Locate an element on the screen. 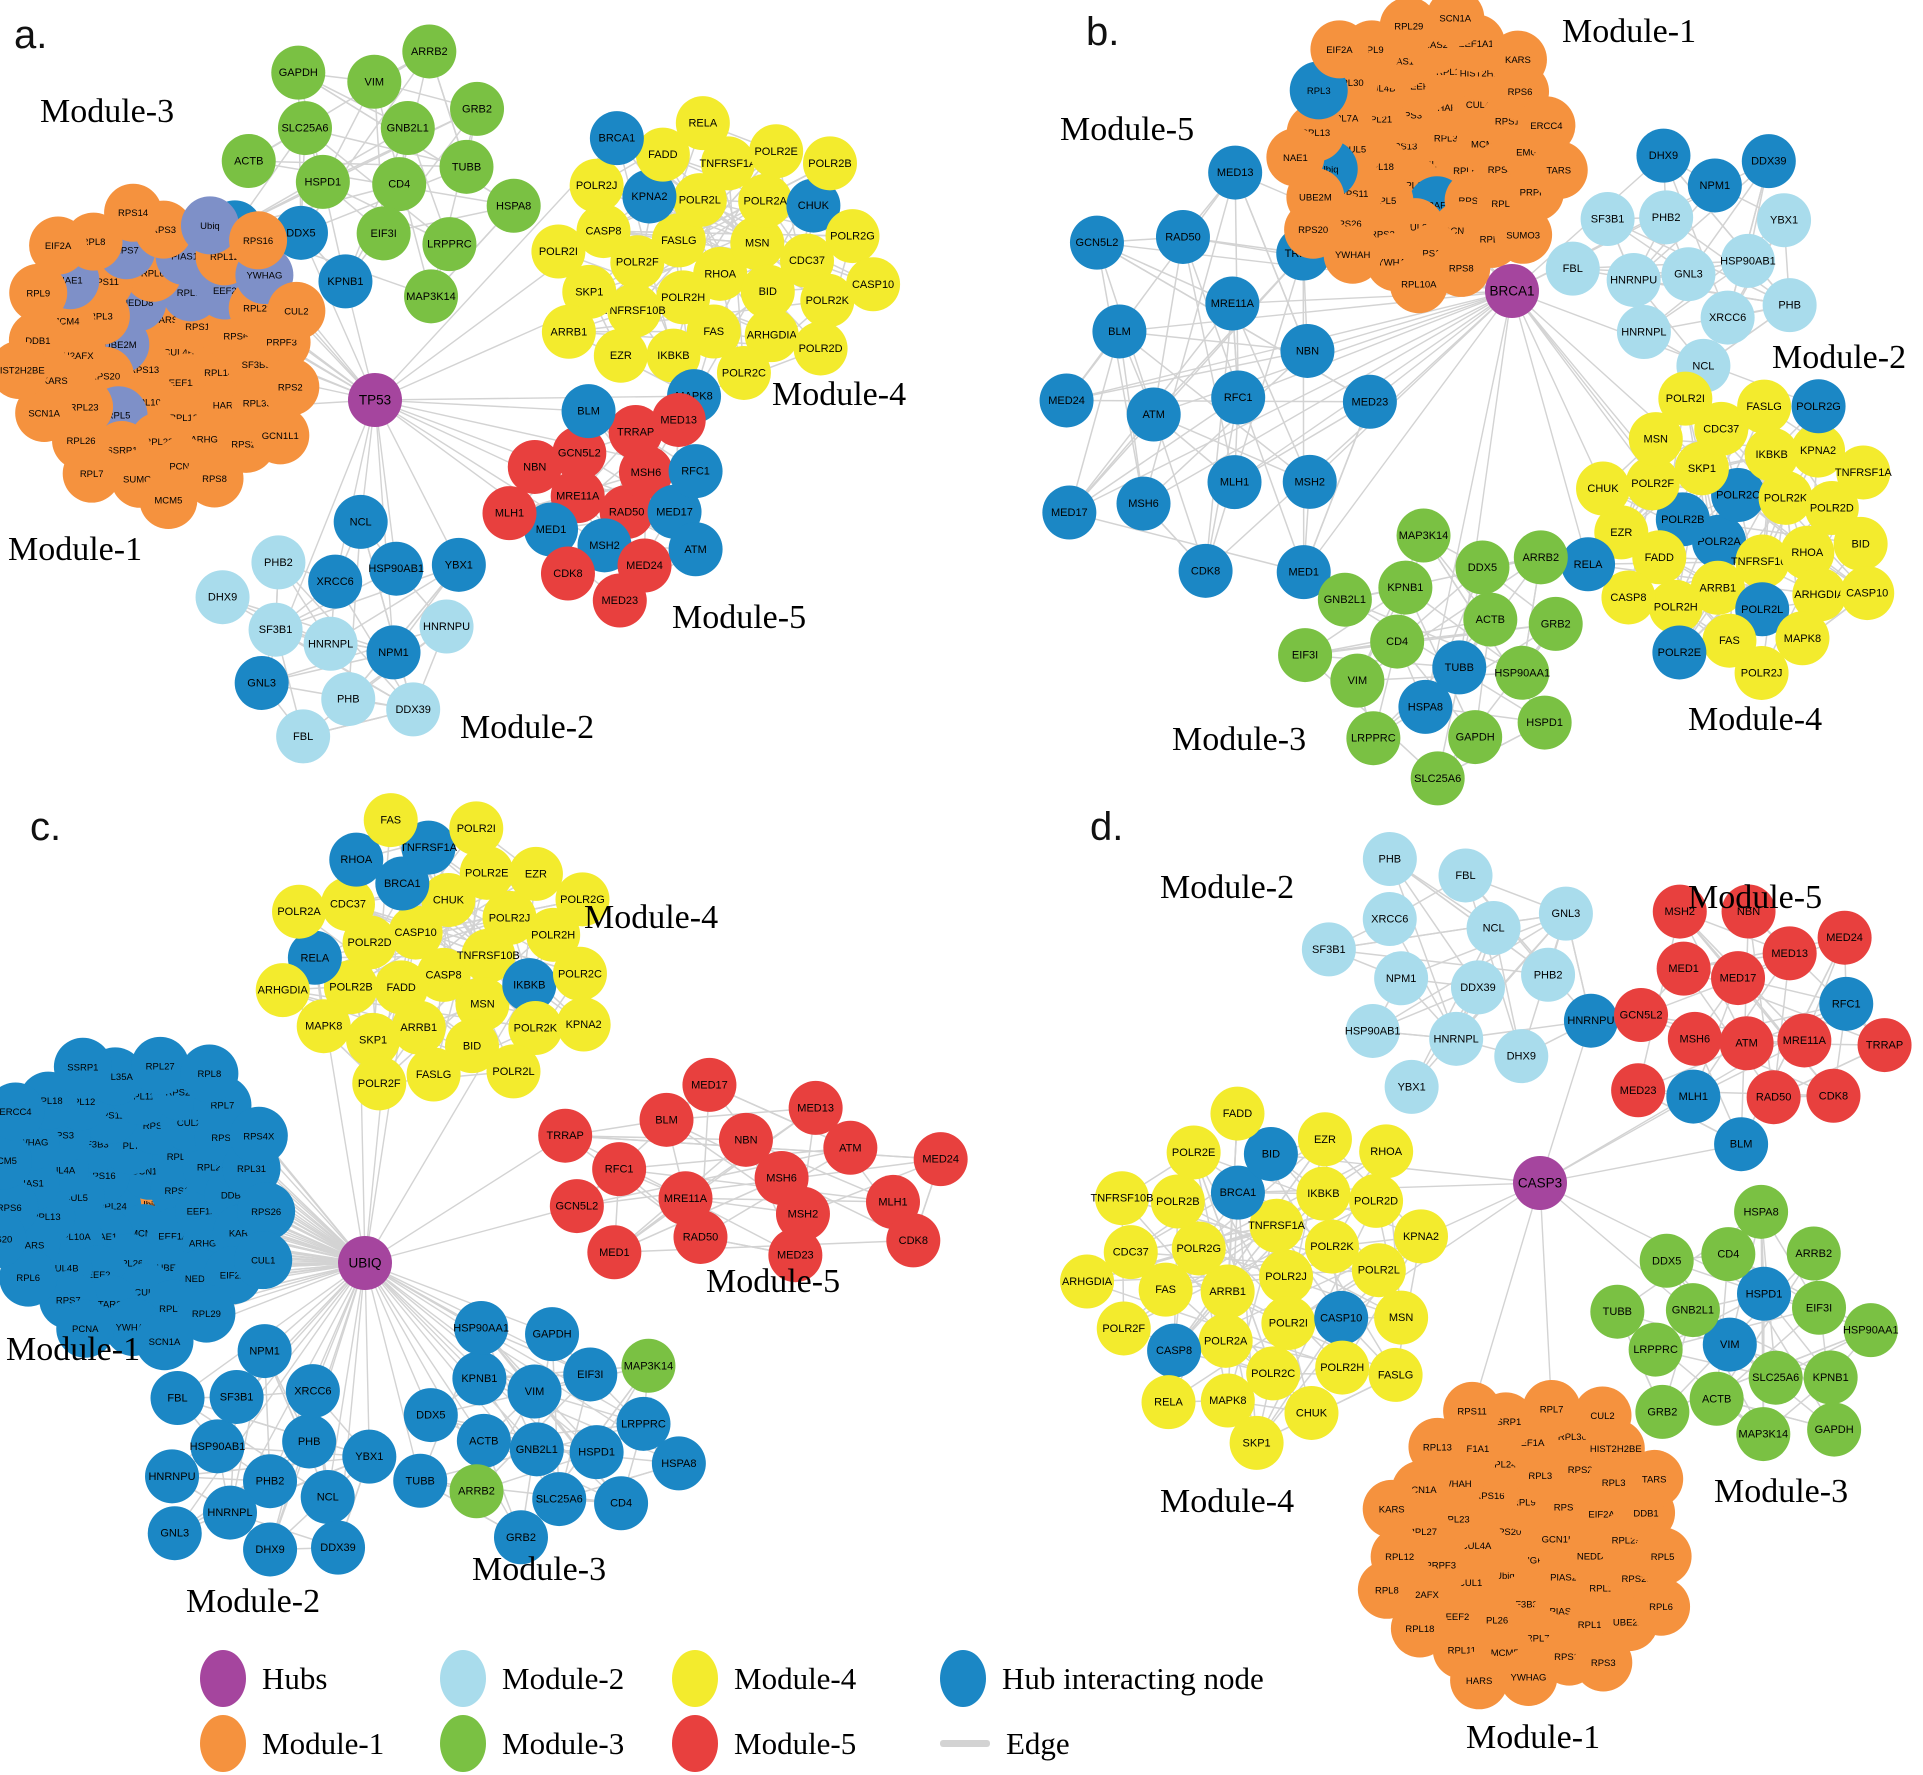 The image size is (1923, 1775). node-POLR2B is located at coordinates (350, 987).